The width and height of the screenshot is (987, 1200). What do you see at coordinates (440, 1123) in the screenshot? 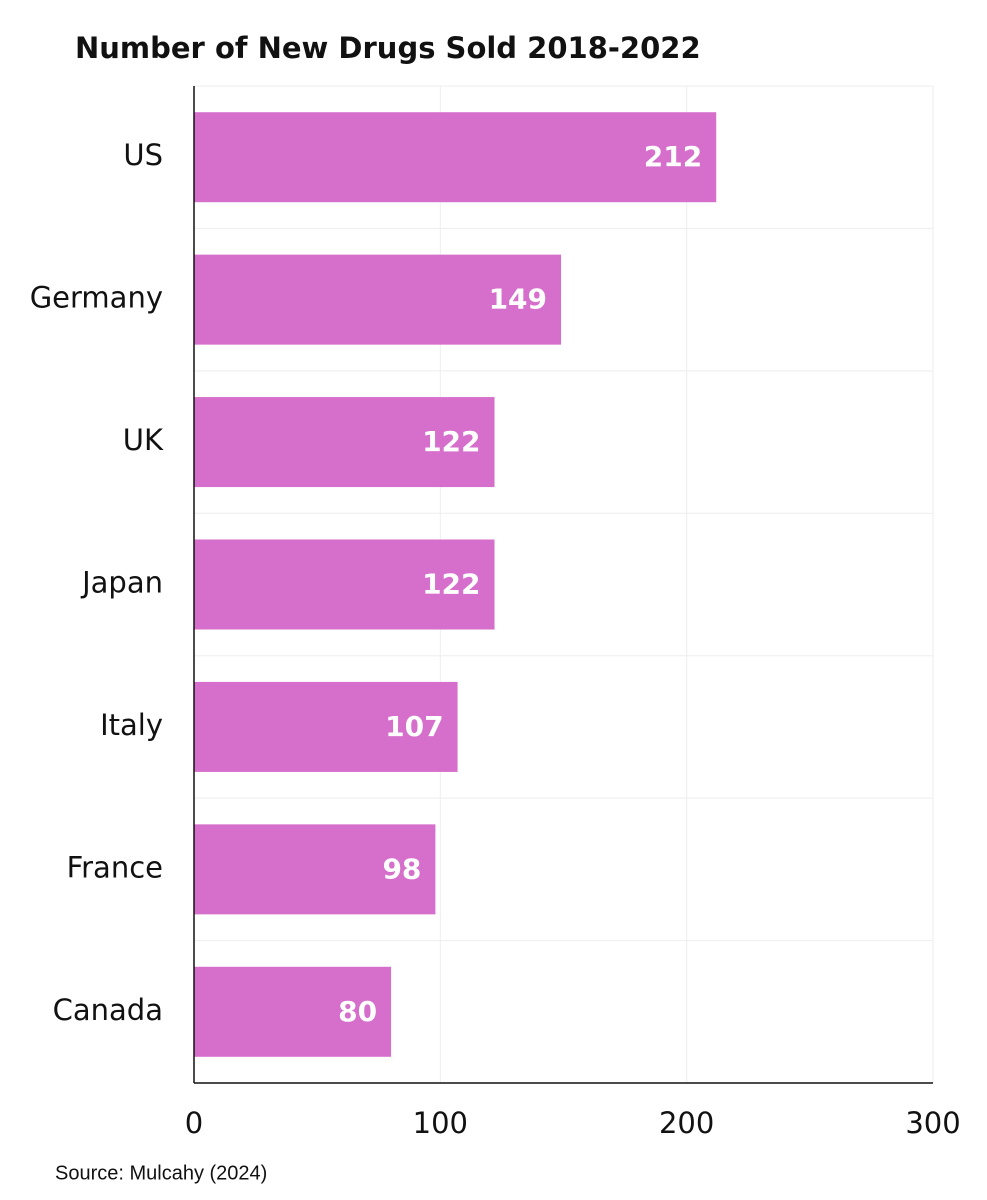
I see `x-tick-label: 100` at bounding box center [440, 1123].